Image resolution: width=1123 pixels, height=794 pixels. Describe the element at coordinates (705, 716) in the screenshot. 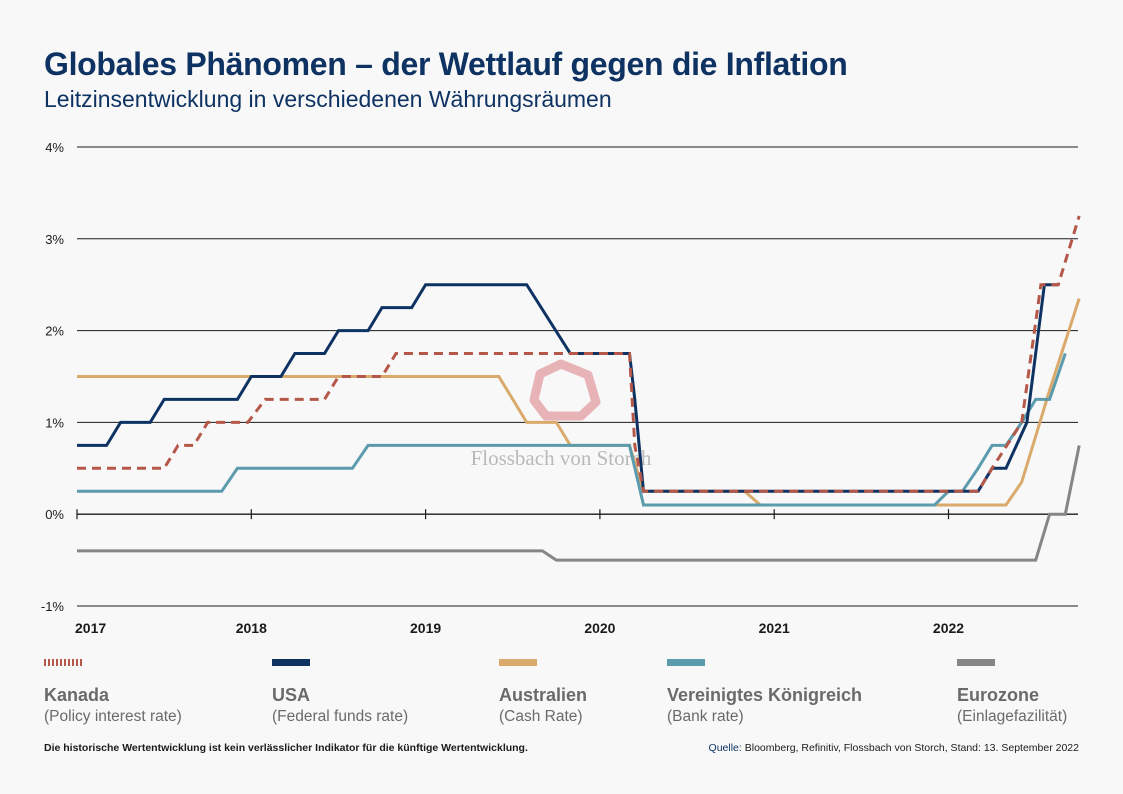

I see `legend-description: (Bank rate)` at that location.